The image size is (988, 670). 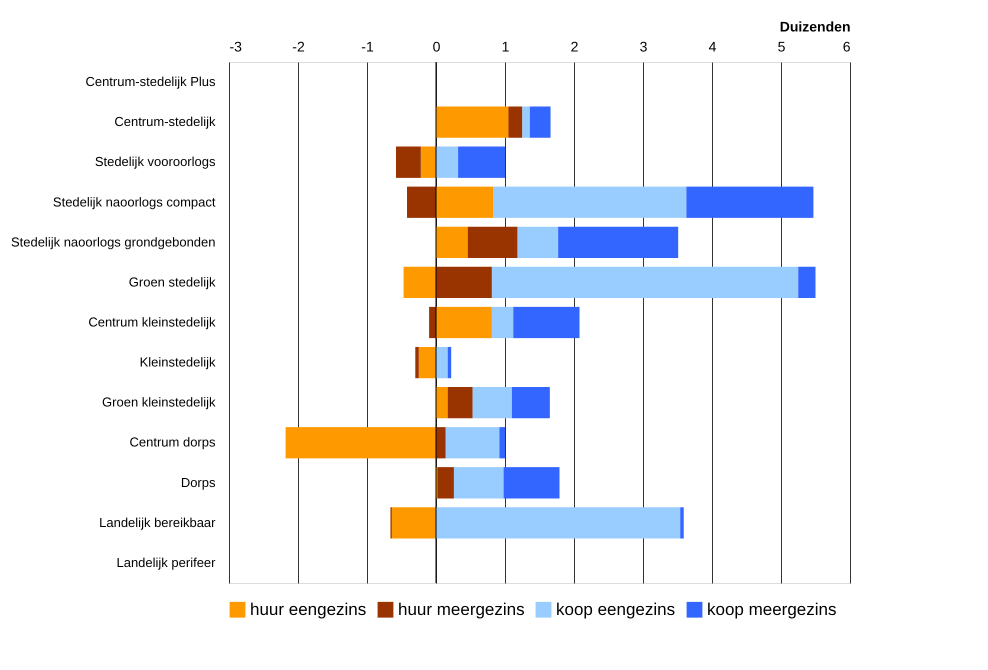 What do you see at coordinates (134, 202) in the screenshot?
I see `y-tick-label: Stedelijk naoorlogs compact` at bounding box center [134, 202].